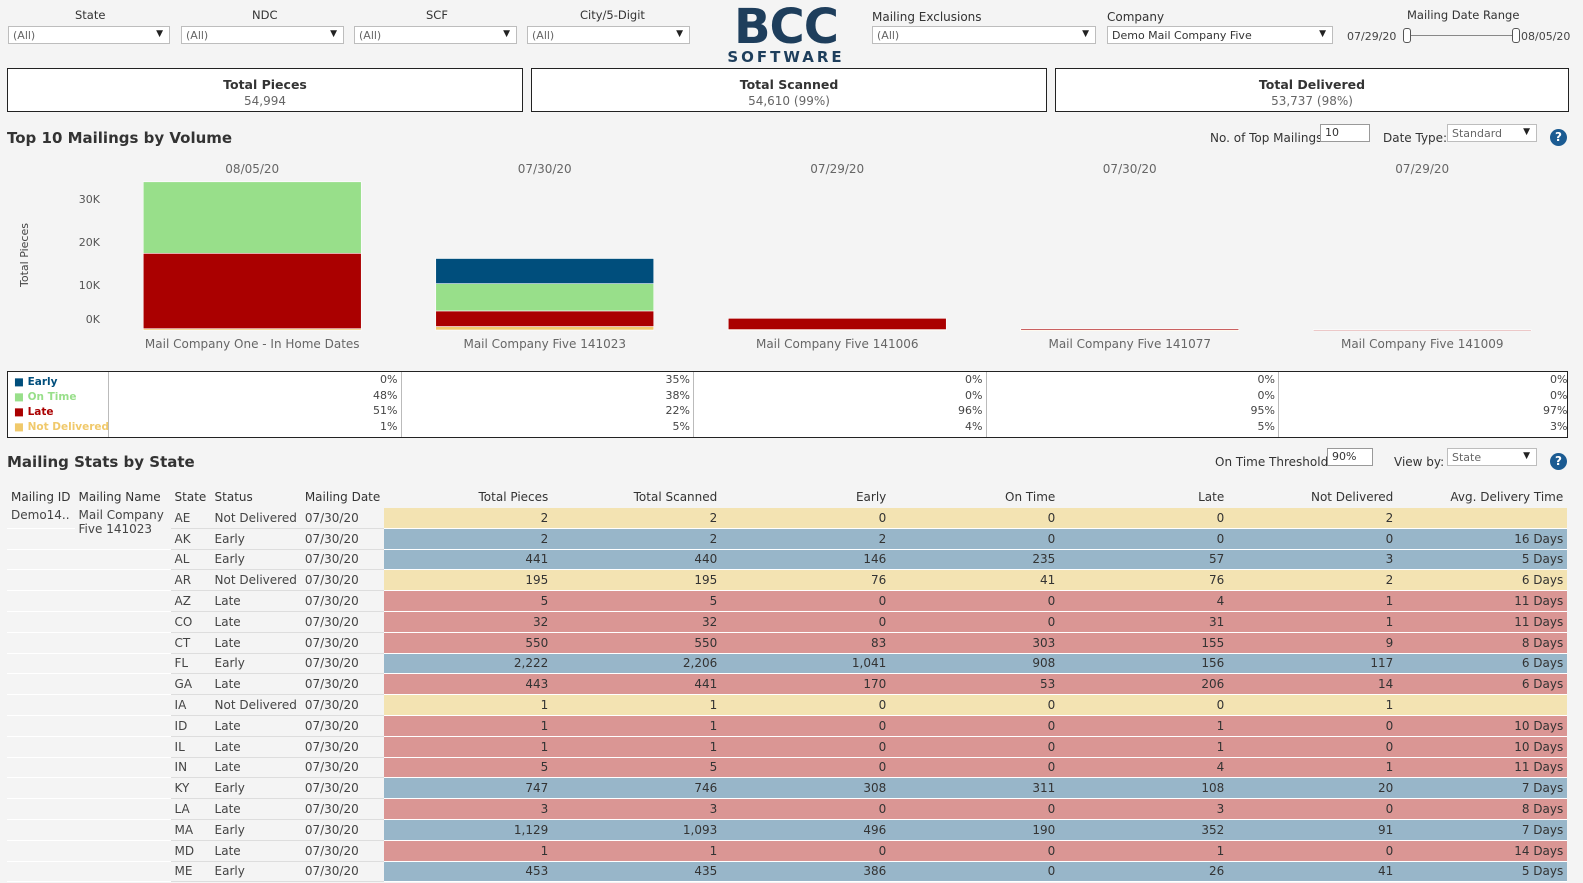  I want to click on cell-total-scanned: 1, so click(637, 726).